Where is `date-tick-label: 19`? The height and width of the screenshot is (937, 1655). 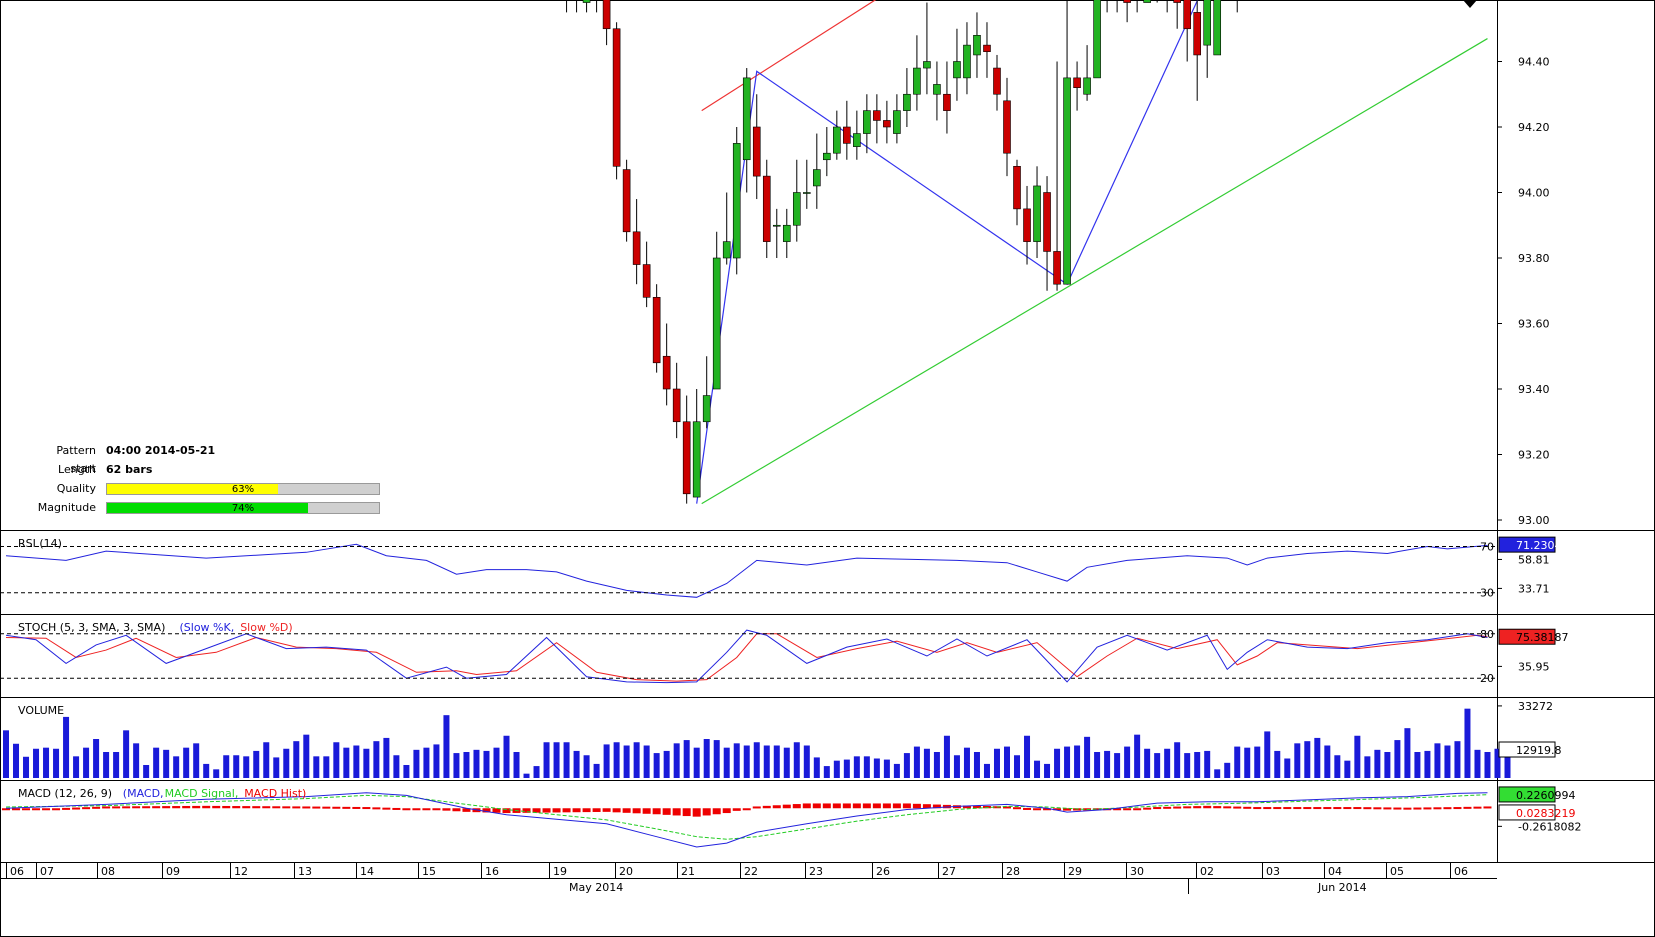 date-tick-label: 19 is located at coordinates (560, 871).